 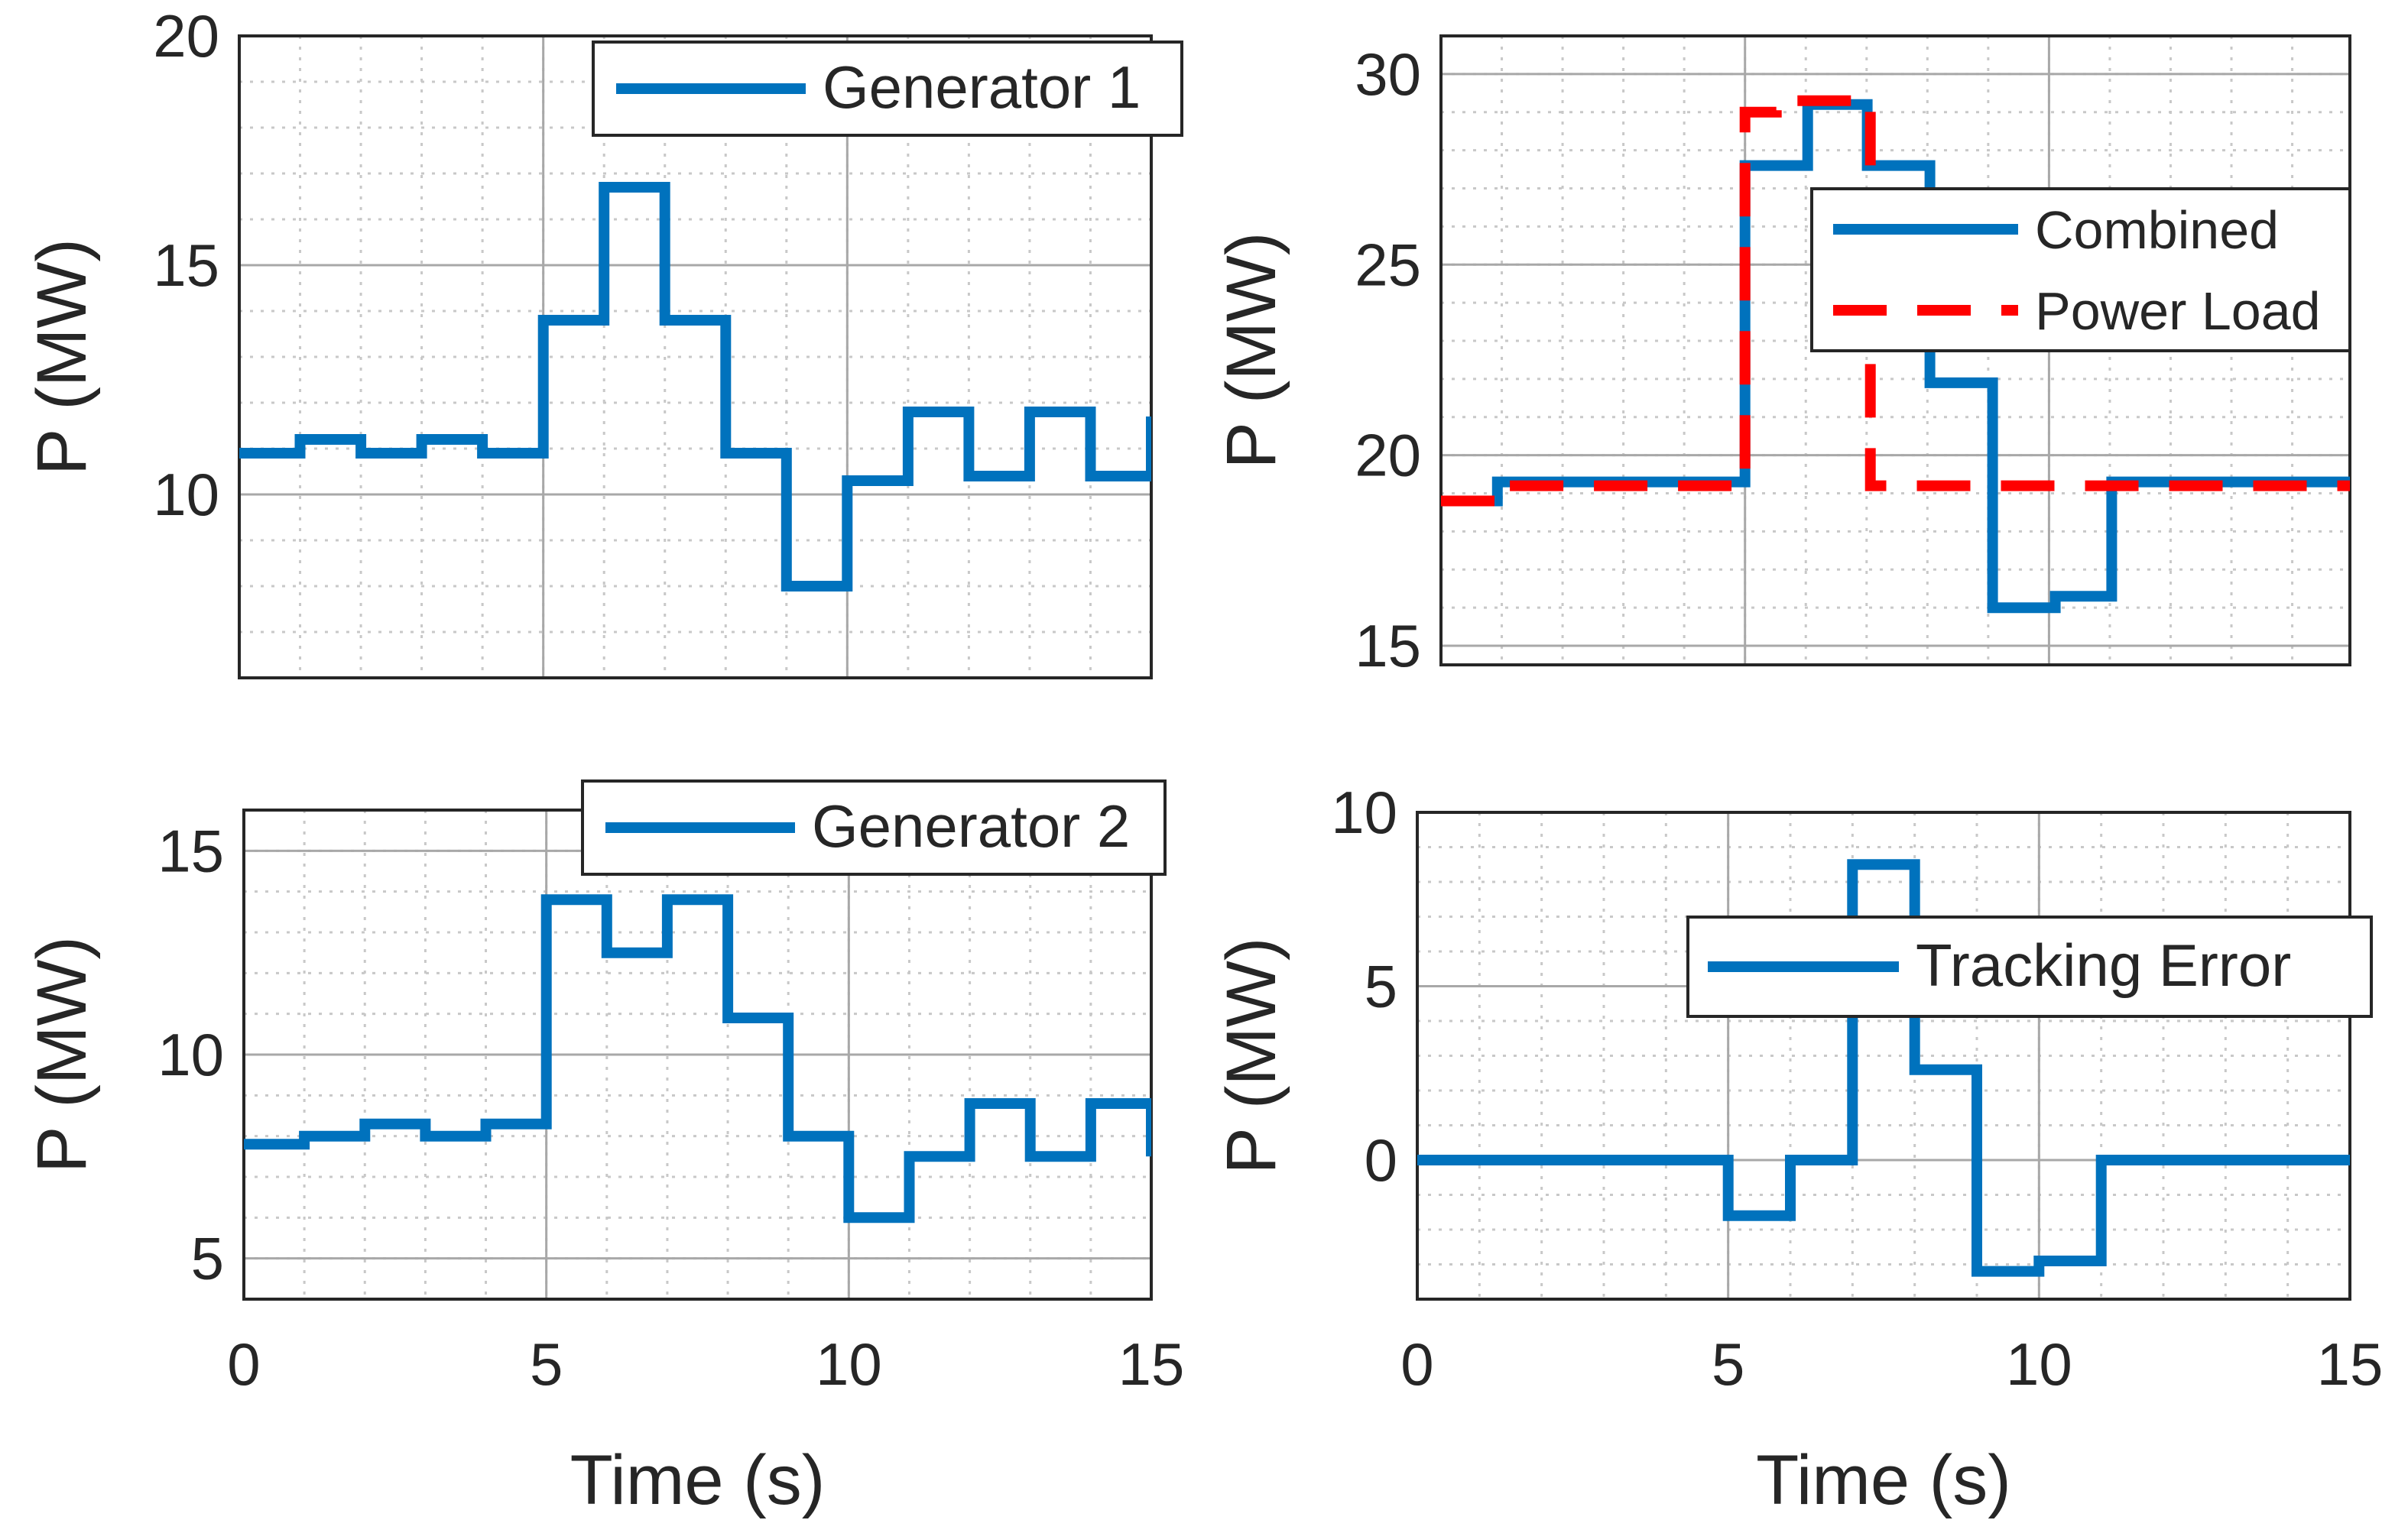 I want to click on y-tick-label: 30, so click(x=1388, y=75).